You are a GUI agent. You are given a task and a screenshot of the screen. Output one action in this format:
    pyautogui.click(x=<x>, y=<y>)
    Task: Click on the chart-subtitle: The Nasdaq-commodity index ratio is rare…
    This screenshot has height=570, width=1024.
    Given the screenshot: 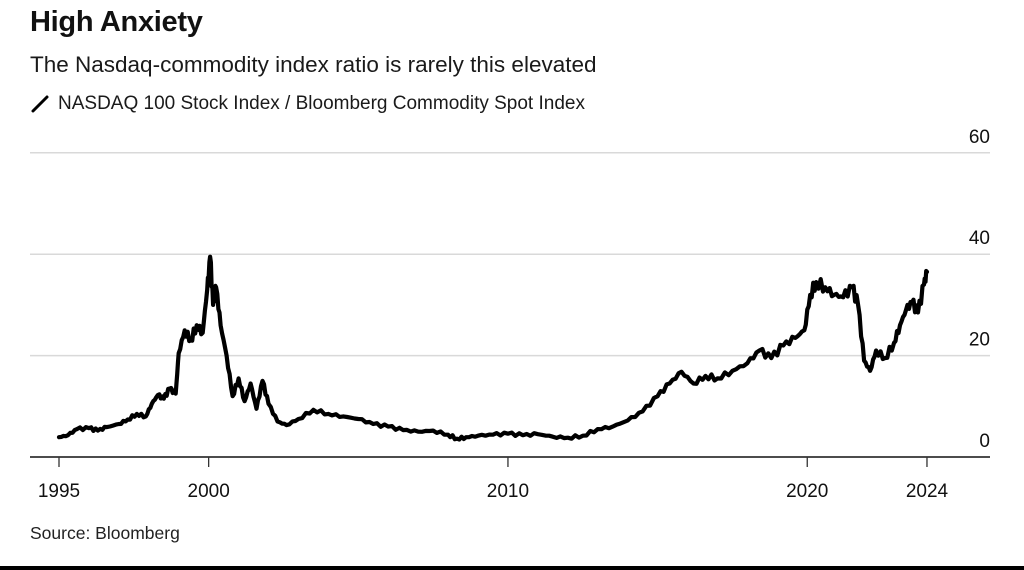 What is the action you would take?
    pyautogui.click(x=313, y=64)
    